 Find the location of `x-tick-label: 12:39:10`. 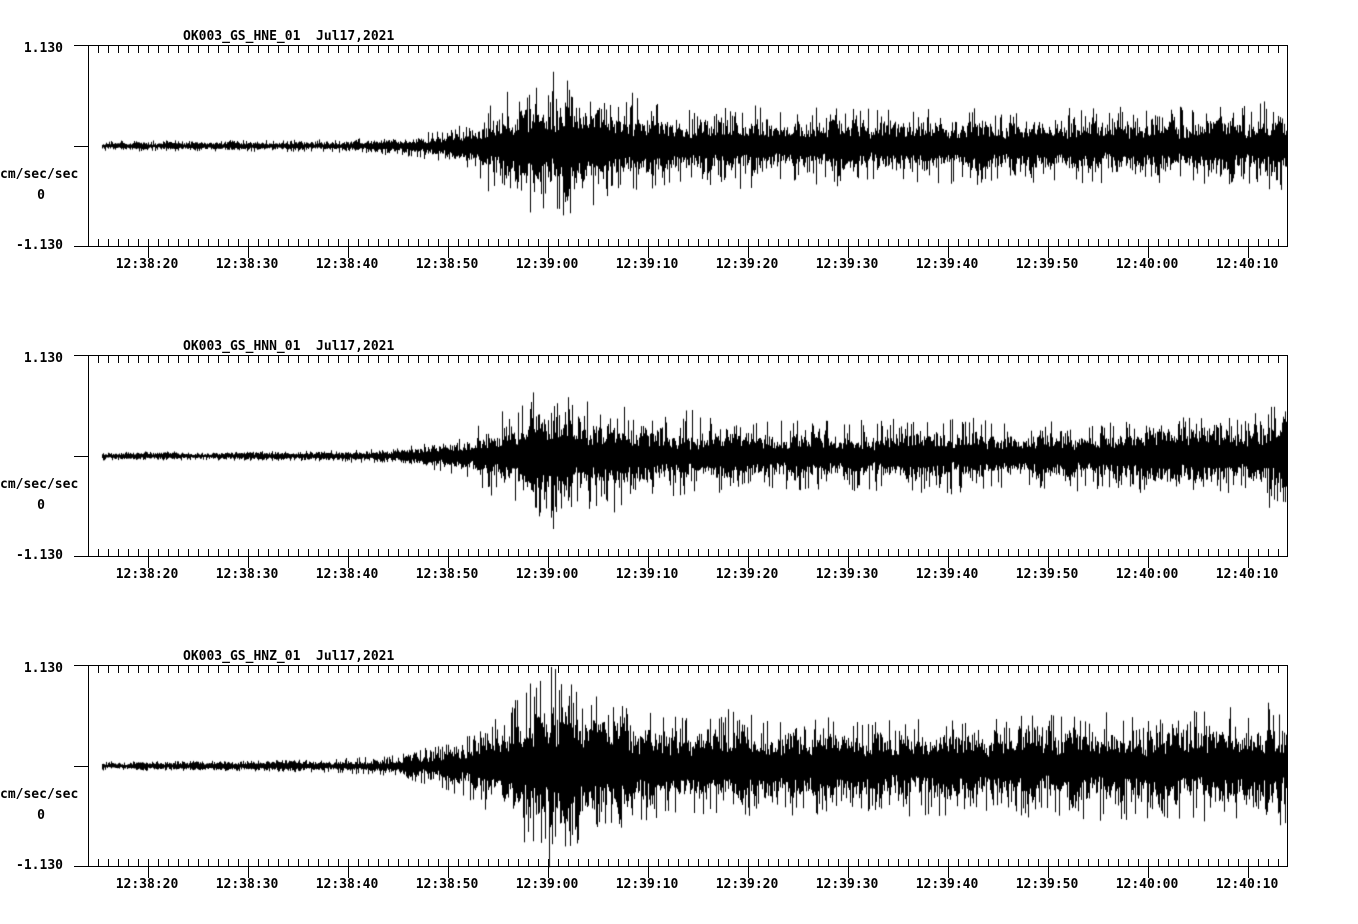

x-tick-label: 12:39:10 is located at coordinates (647, 574).